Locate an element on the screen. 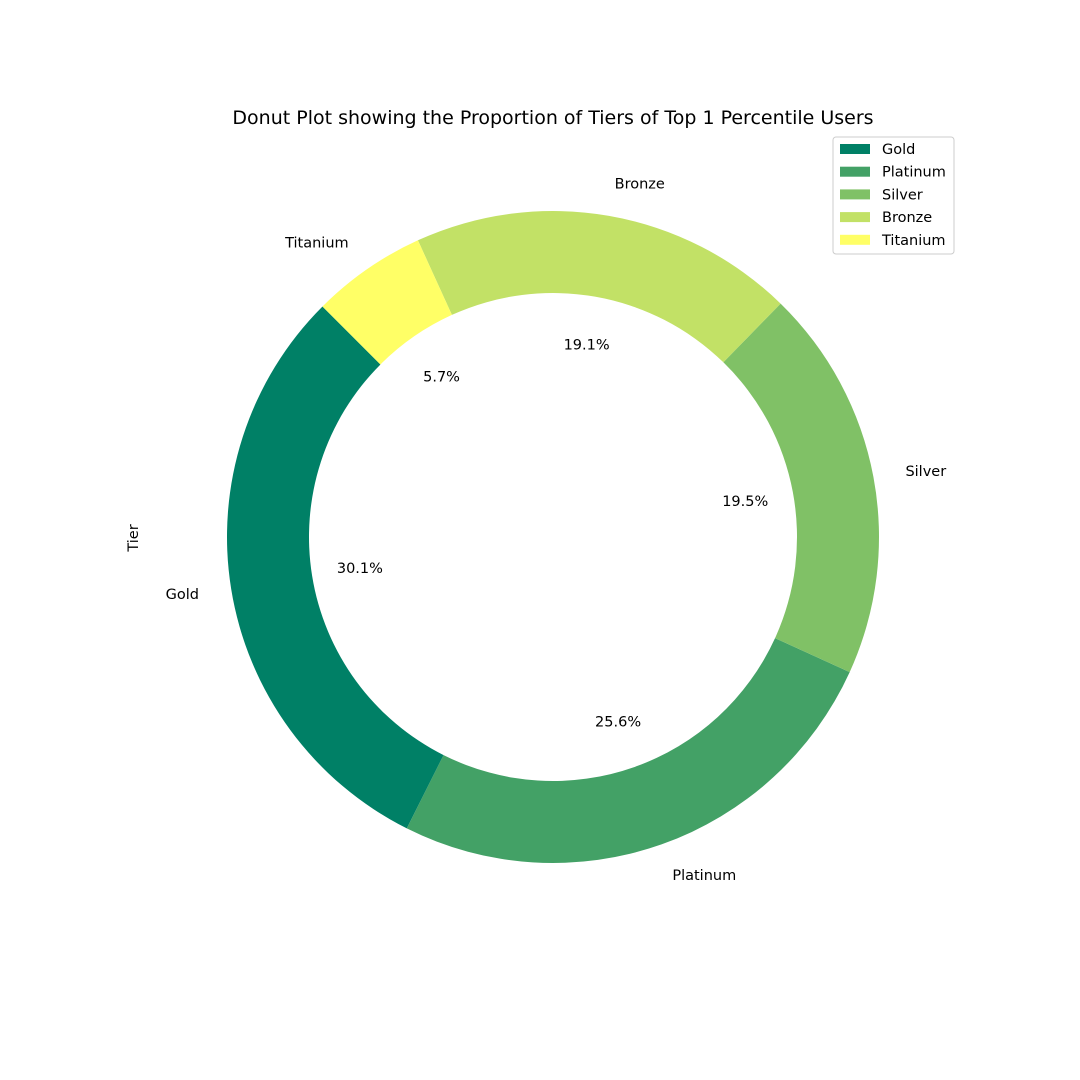  pct-label-bronze: 19.1% is located at coordinates (587, 345).